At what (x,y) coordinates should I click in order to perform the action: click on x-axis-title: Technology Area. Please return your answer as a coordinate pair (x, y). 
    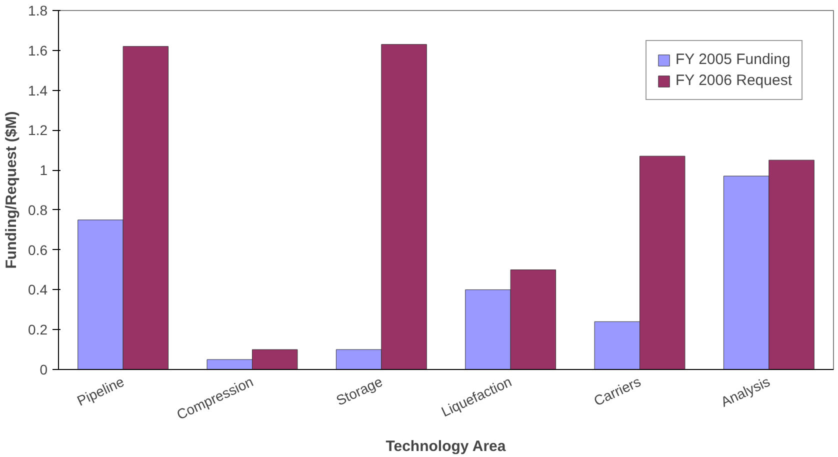
    Looking at the image, I should click on (446, 446).